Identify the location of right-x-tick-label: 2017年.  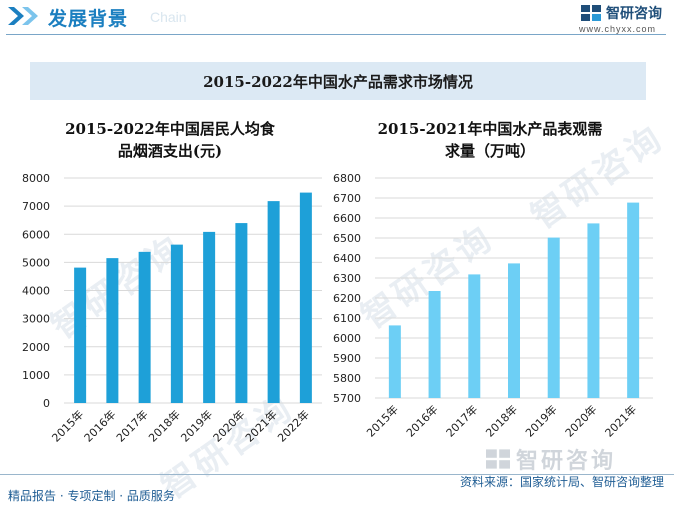
(461, 420).